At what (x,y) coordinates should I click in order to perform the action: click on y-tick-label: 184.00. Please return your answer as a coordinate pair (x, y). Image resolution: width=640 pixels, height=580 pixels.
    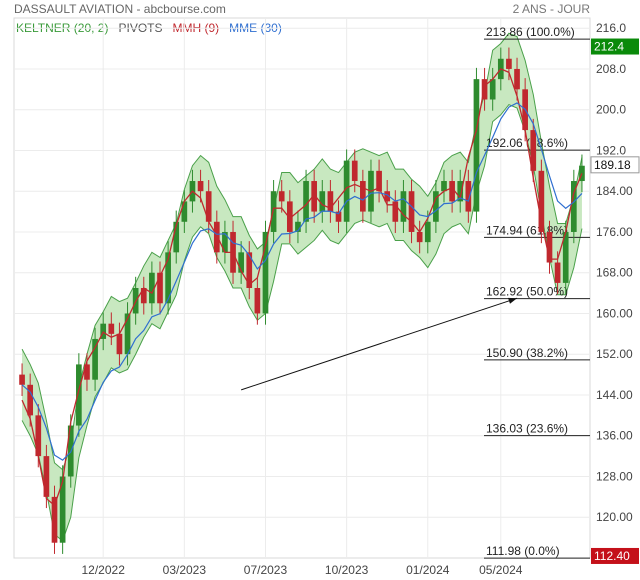
    Looking at the image, I should click on (614, 191).